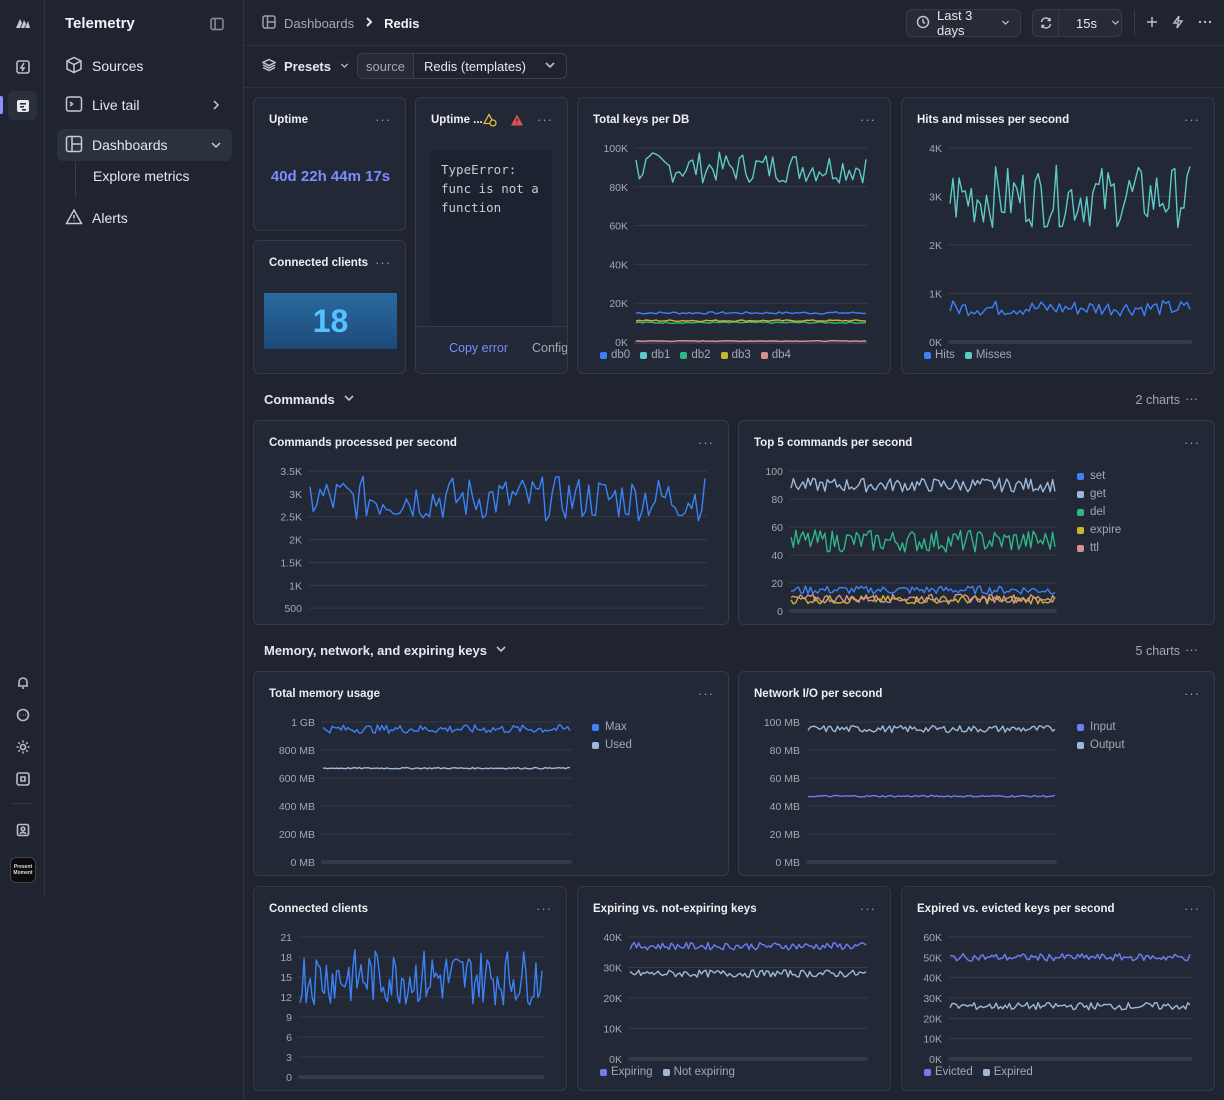 This screenshot has height=1100, width=1224. Describe the element at coordinates (781, 355) in the screenshot. I see `legend-label: db4` at that location.